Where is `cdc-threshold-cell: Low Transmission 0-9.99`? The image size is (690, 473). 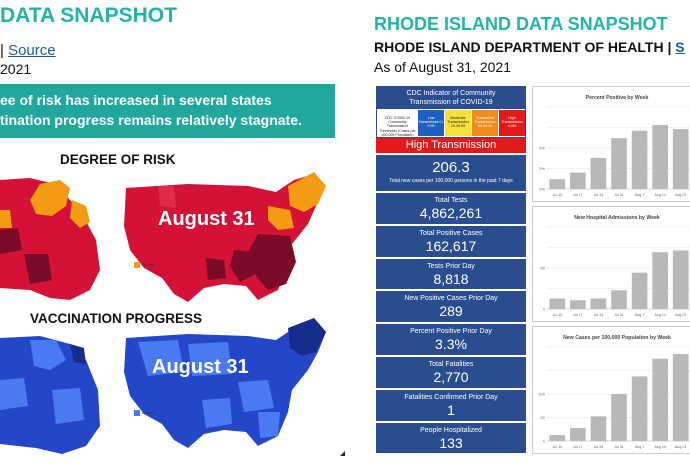 cdc-threshold-cell: Low Transmission 0-9.99 is located at coordinates (431, 123).